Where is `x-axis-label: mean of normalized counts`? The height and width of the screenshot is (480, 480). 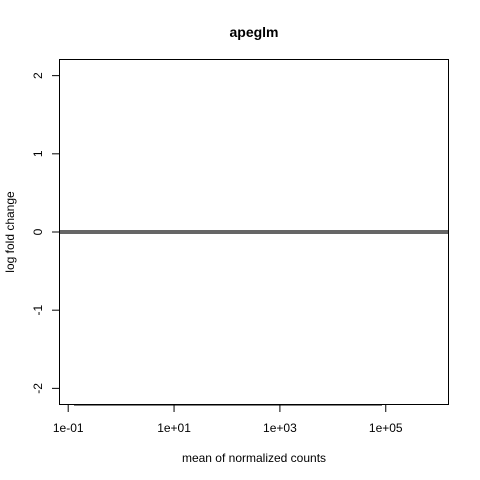 x-axis-label: mean of normalized counts is located at coordinates (254, 458).